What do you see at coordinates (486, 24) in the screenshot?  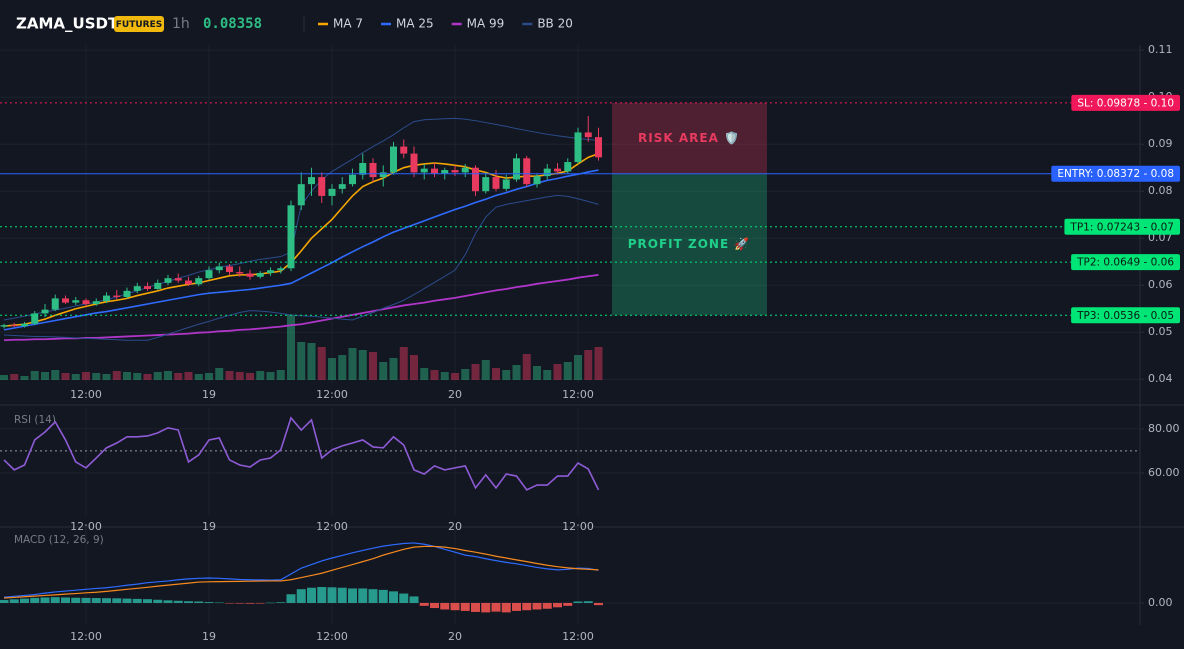 I see `legend-label: MA 99` at bounding box center [486, 24].